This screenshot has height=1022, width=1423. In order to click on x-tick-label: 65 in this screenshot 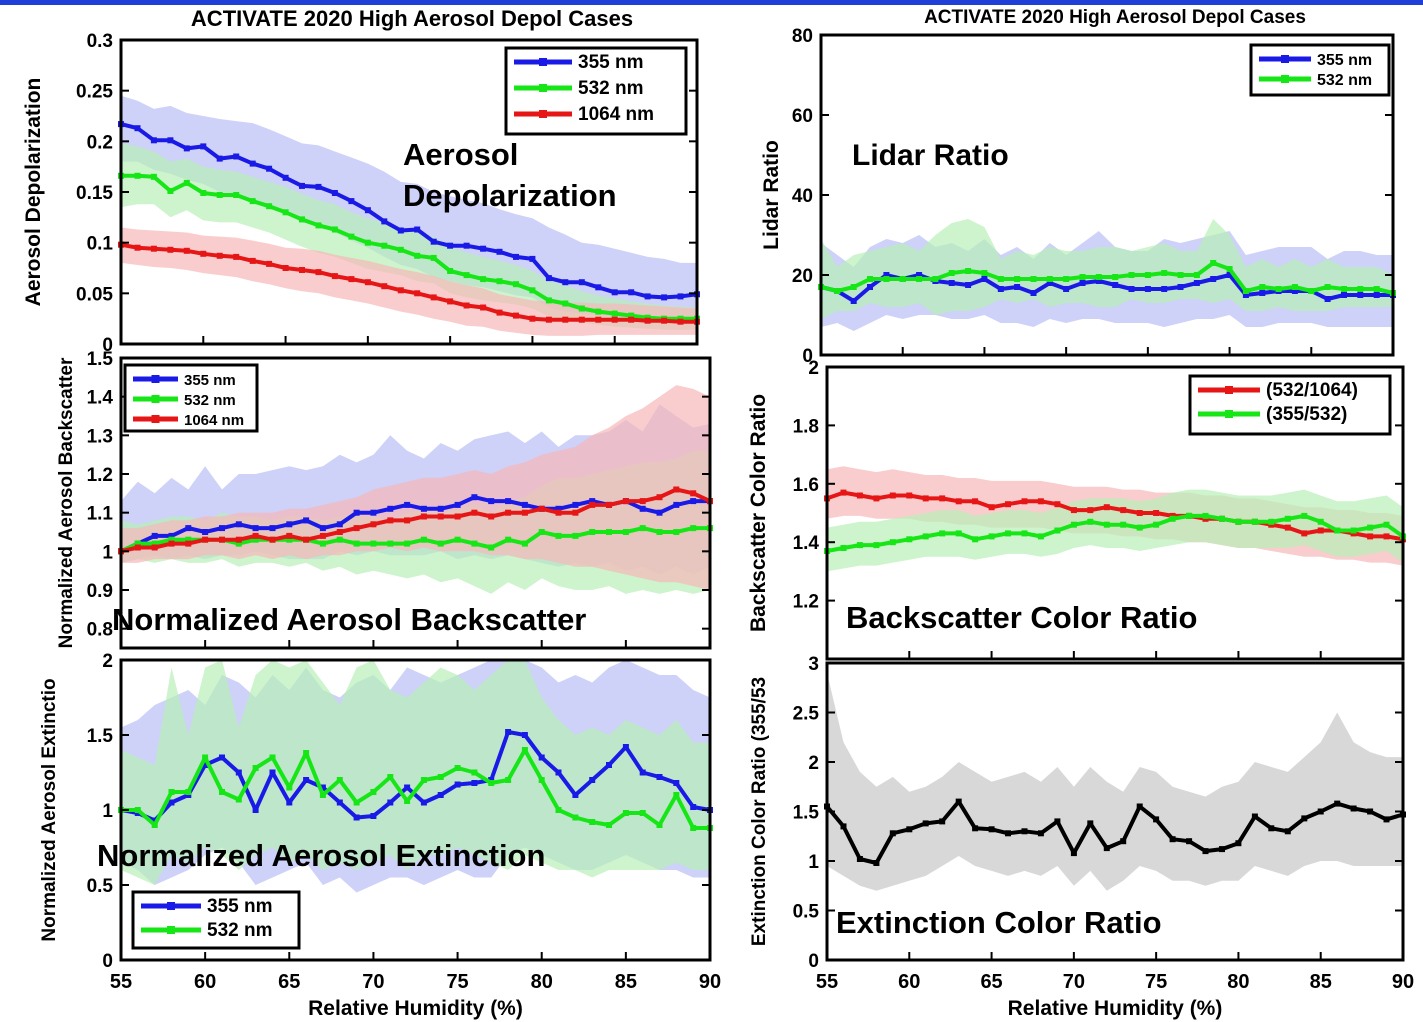, I will do `click(289, 982)`.